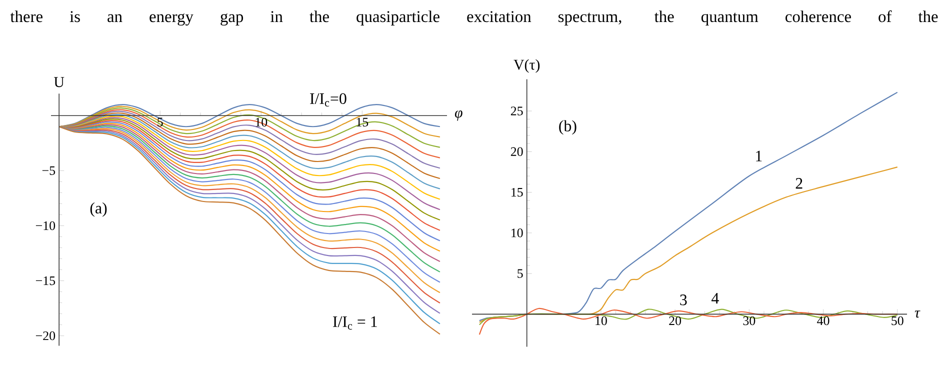 The height and width of the screenshot is (378, 948). I want to click on y-tick-label: 10, so click(517, 233).